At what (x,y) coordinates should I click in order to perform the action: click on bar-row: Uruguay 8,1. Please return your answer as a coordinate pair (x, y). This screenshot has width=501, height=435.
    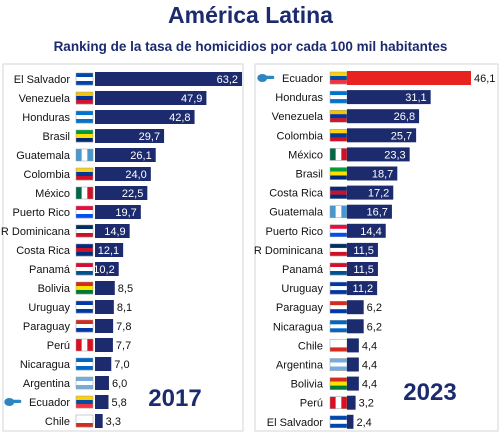
    Looking at the image, I should click on (80, 307).